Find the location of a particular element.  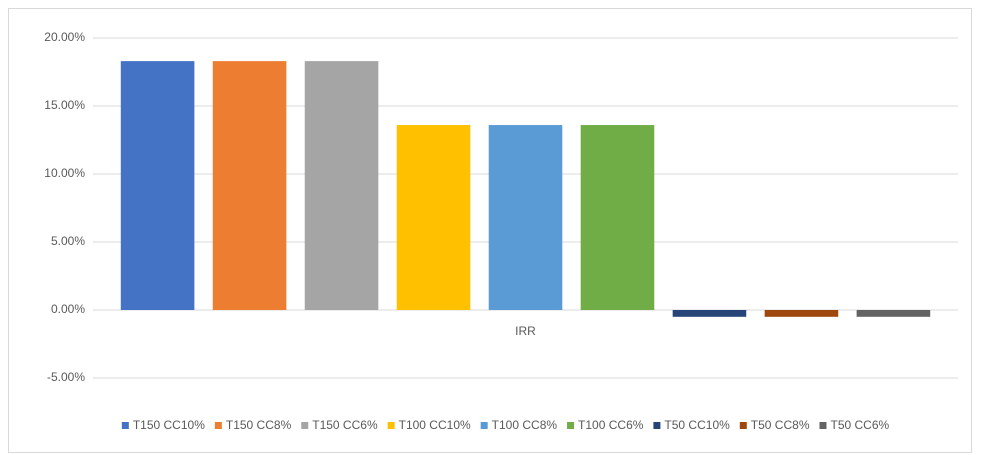

legend-label: T50 CC6% is located at coordinates (859, 425).